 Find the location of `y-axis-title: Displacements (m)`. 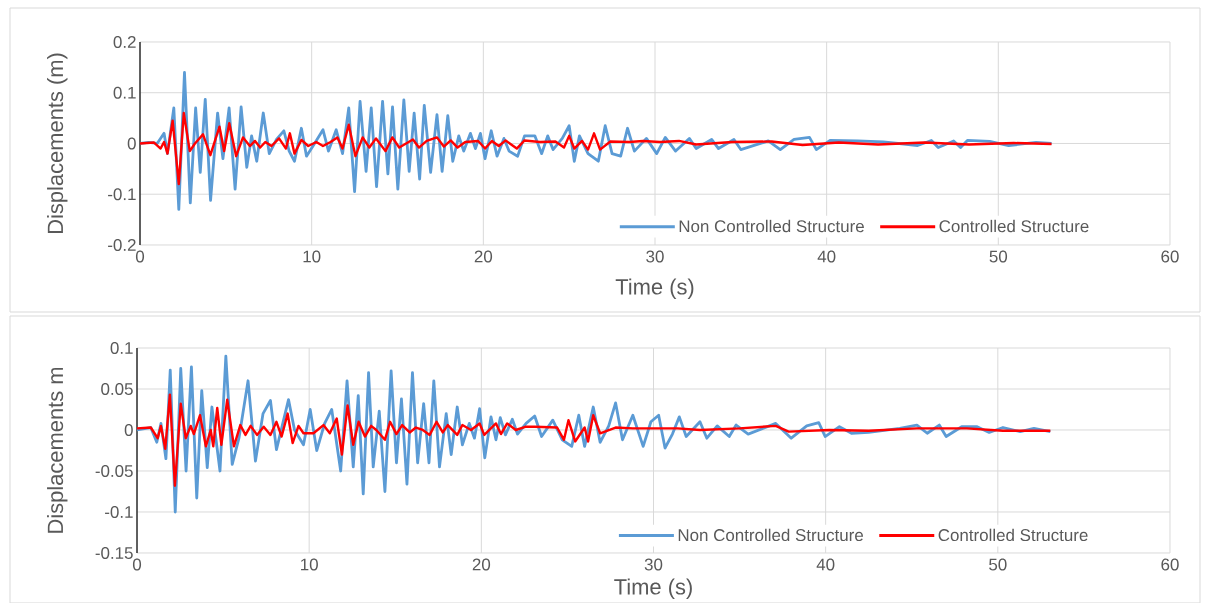

y-axis-title: Displacements (m) is located at coordinates (57, 143).